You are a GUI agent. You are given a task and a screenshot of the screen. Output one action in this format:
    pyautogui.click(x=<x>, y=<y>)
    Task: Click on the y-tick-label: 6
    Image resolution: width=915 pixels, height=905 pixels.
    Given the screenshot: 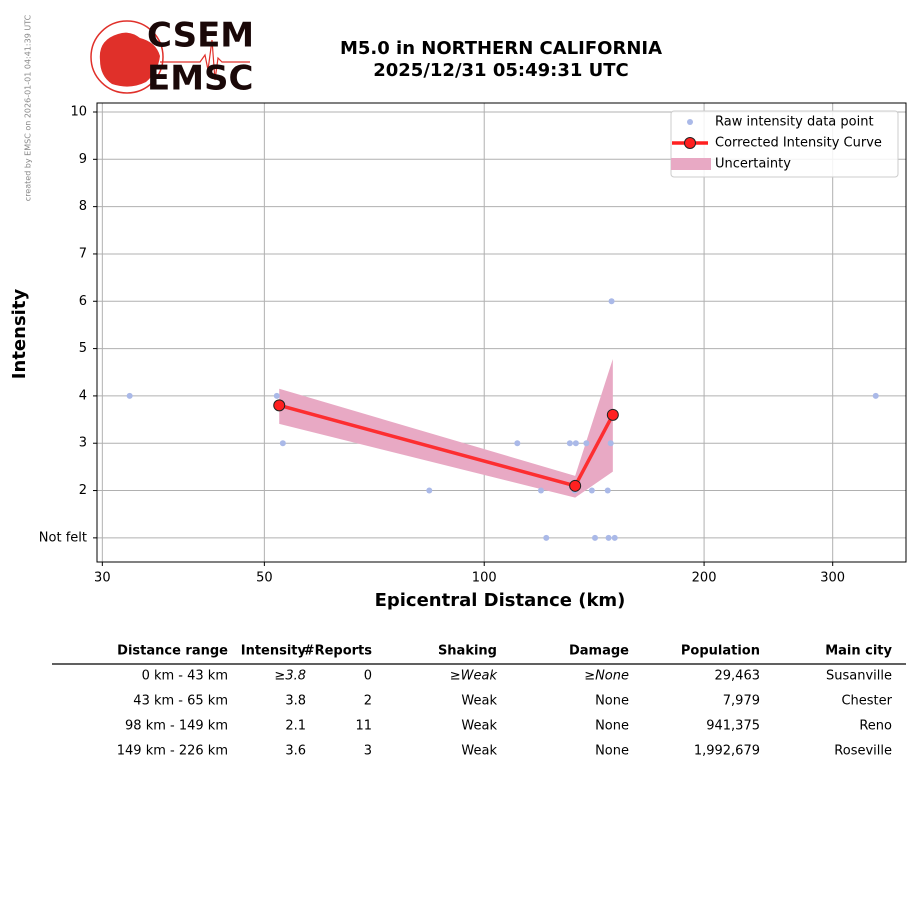 What is the action you would take?
    pyautogui.click(x=83, y=301)
    